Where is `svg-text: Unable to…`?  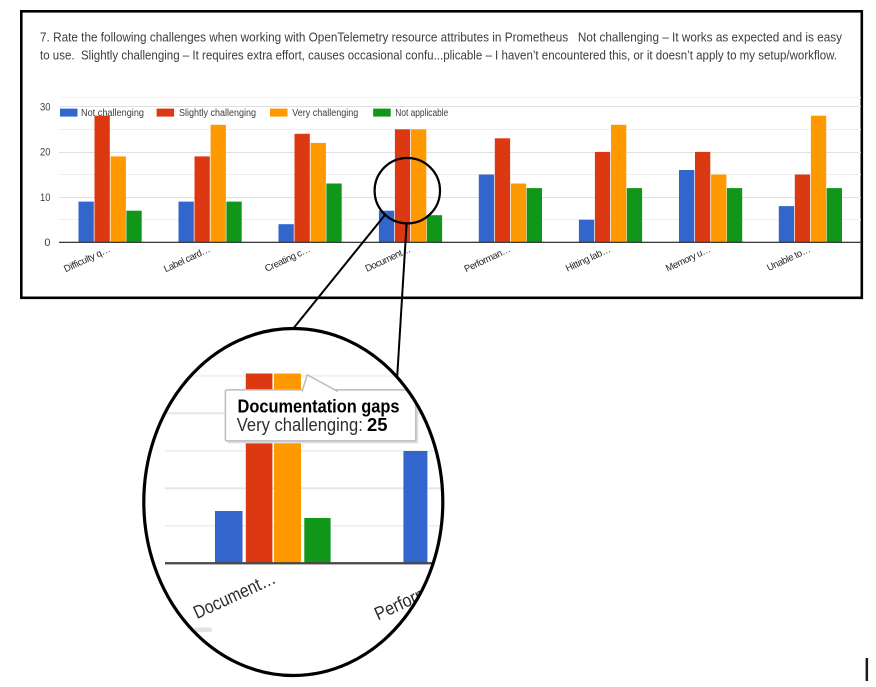
svg-text: Unable to… is located at coordinates (788, 259).